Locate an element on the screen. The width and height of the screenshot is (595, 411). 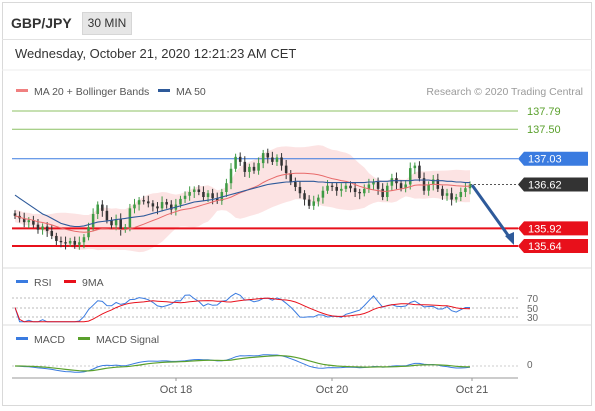
moving-averages is located at coordinates (242, 202).